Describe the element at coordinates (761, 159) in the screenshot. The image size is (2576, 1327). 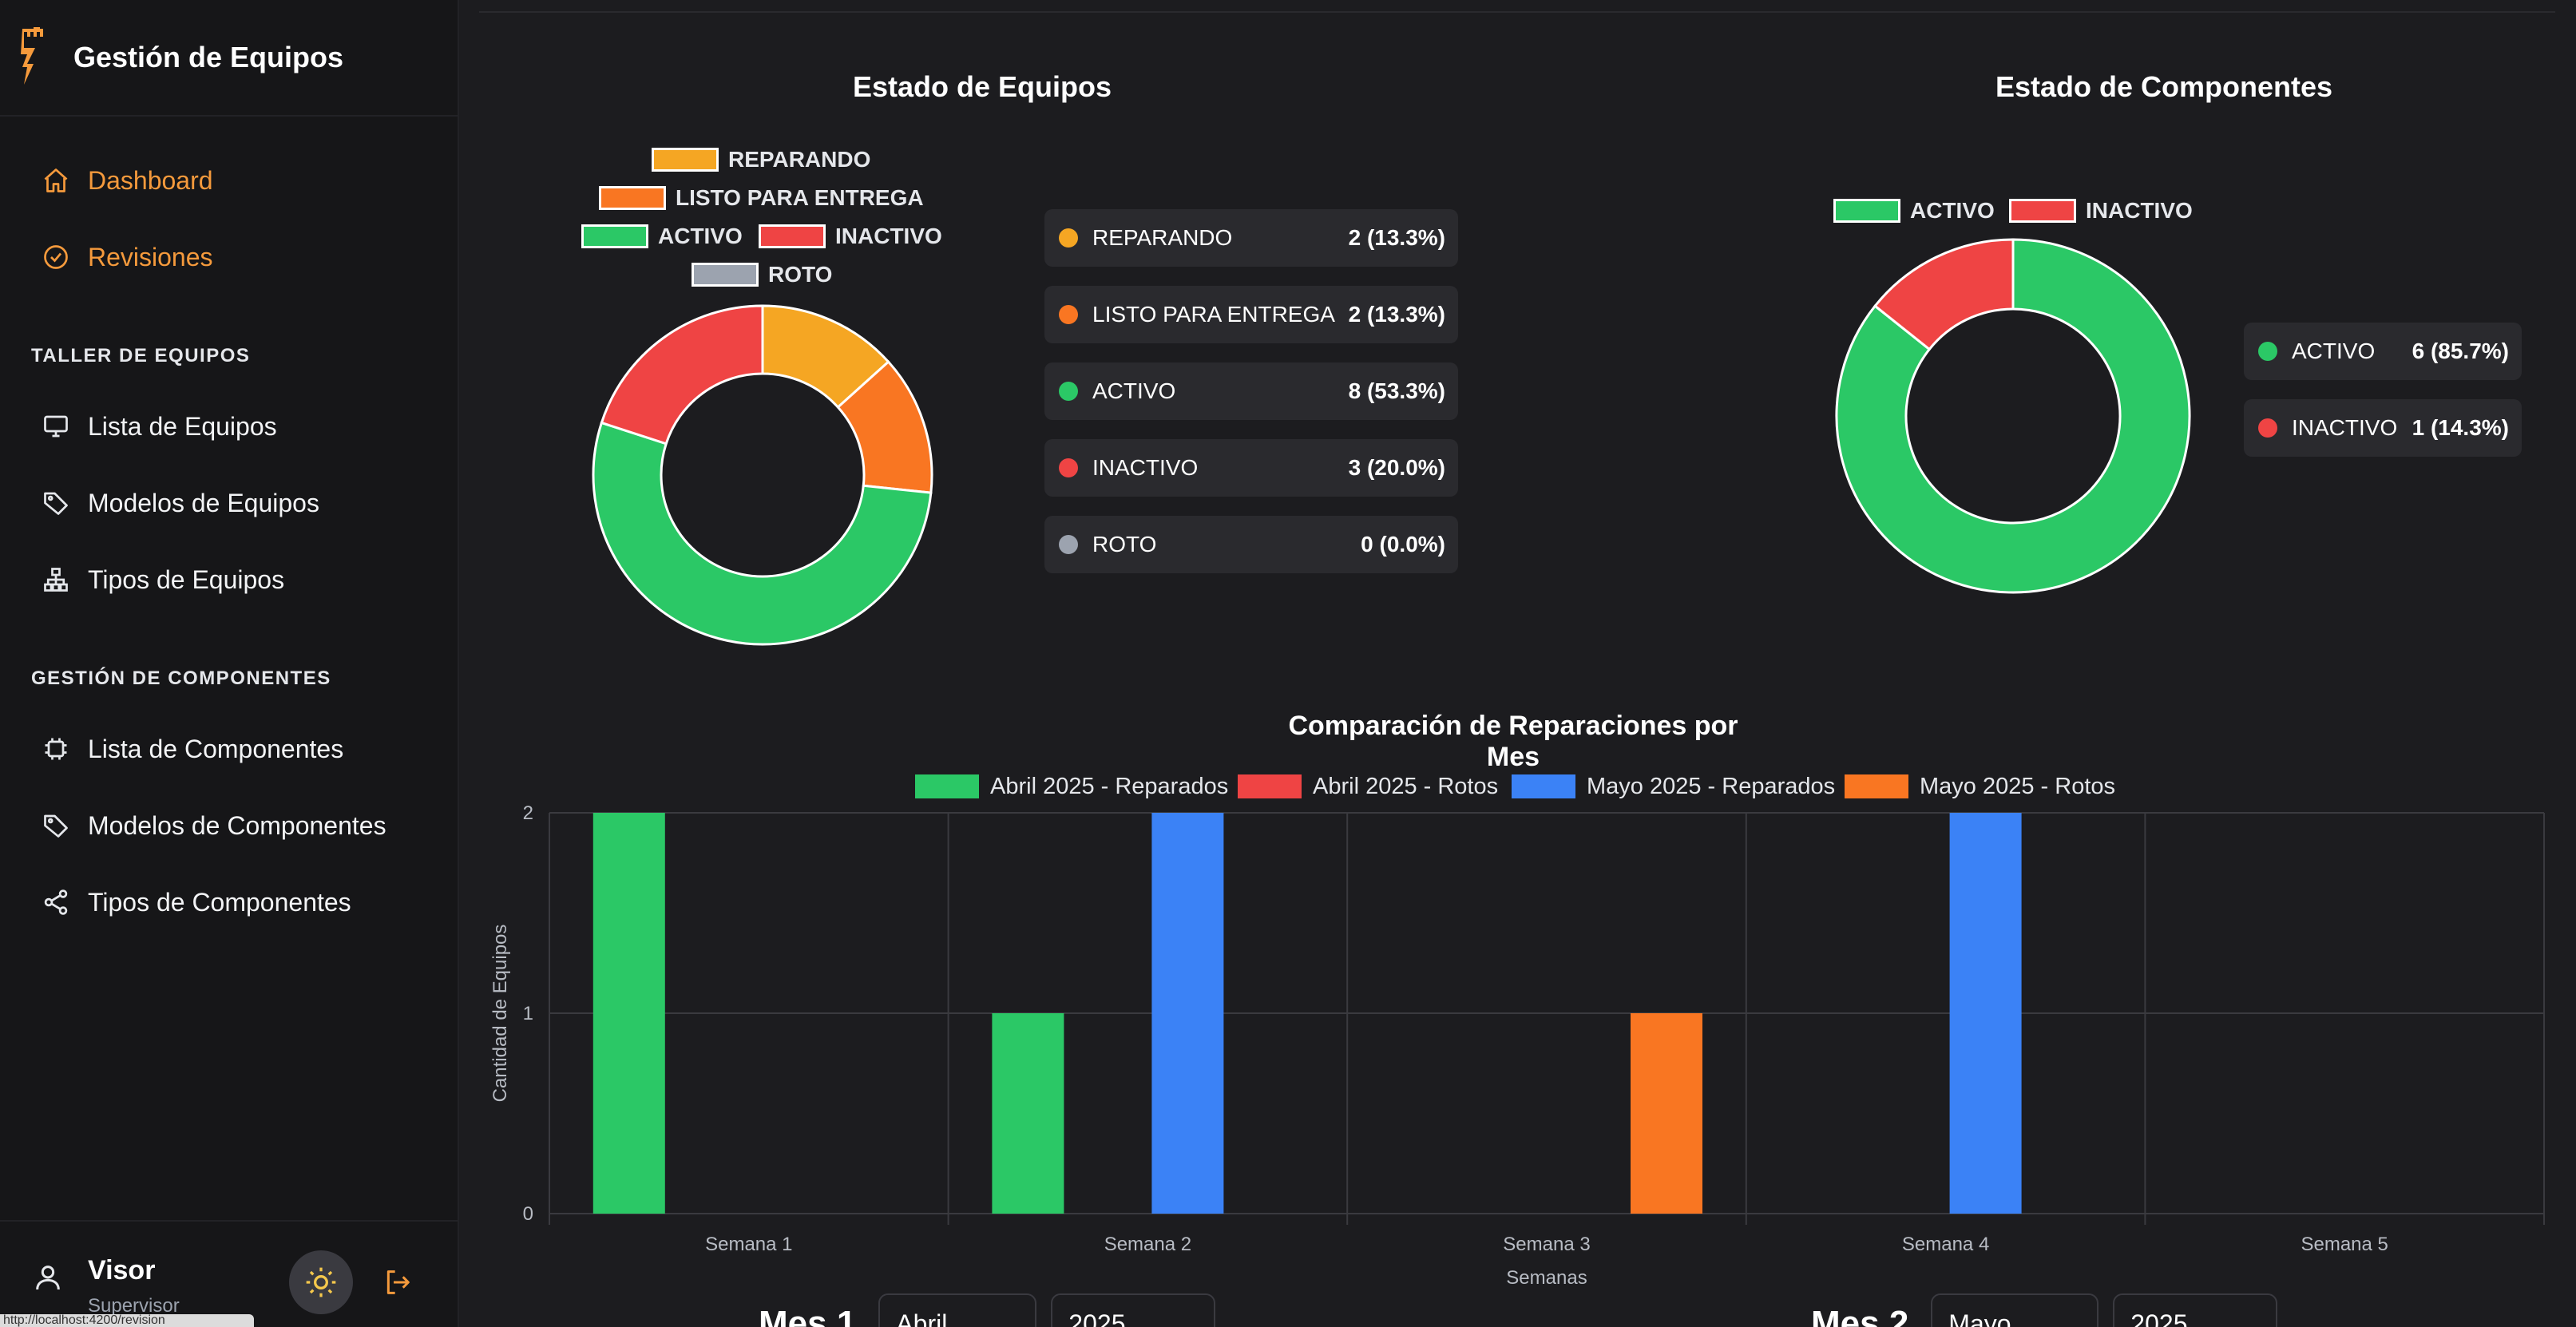
I see `legend-item-reparando: REPARANDO` at that location.